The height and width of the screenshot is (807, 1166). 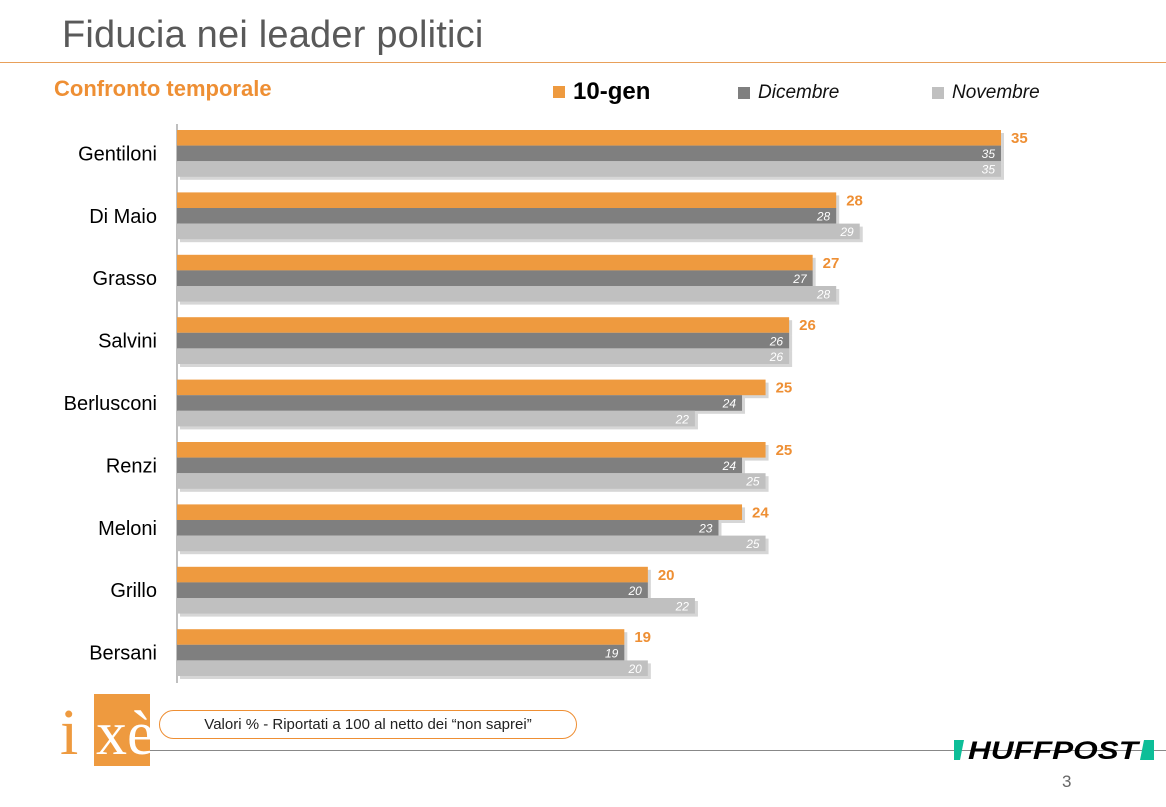 I want to click on bar-berlusconi-novembre, so click(x=436, y=418).